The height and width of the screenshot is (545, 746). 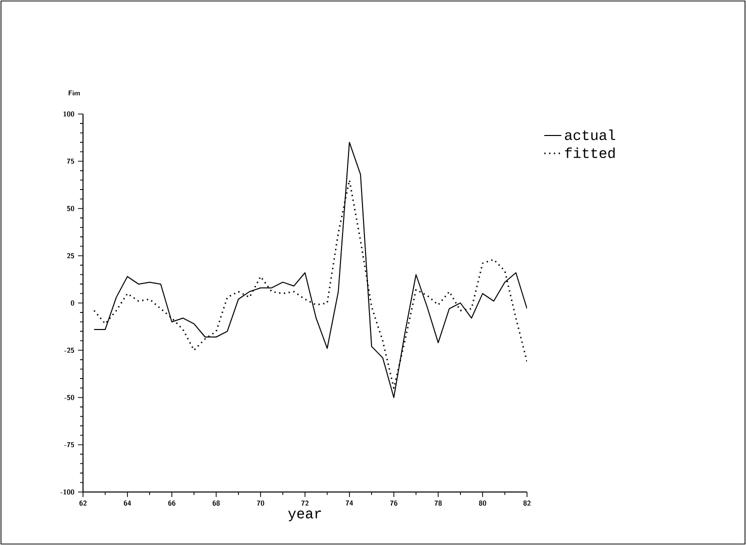 I want to click on legend-label: actual, so click(x=590, y=135).